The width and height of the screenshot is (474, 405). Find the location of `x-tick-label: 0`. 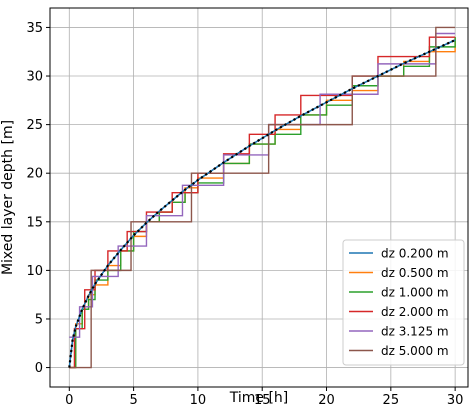

x-tick-label: 0 is located at coordinates (69, 399).